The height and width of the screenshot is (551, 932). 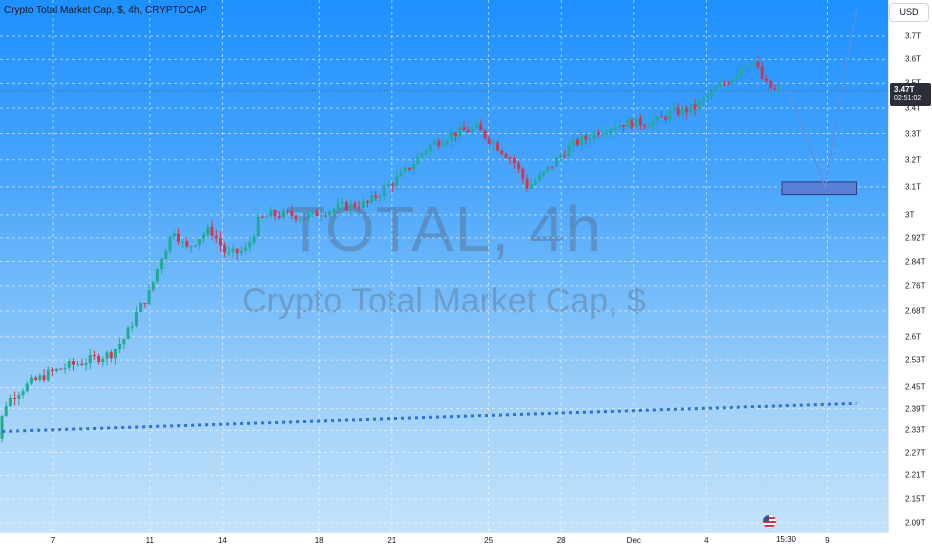 What do you see at coordinates (222, 540) in the screenshot?
I see `time-tick-label: 14` at bounding box center [222, 540].